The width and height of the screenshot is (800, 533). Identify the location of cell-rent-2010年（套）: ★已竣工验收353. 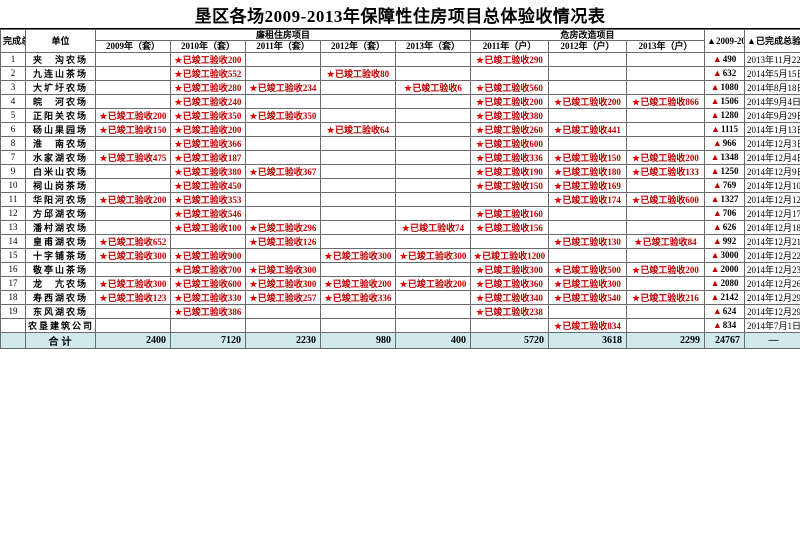
(208, 199).